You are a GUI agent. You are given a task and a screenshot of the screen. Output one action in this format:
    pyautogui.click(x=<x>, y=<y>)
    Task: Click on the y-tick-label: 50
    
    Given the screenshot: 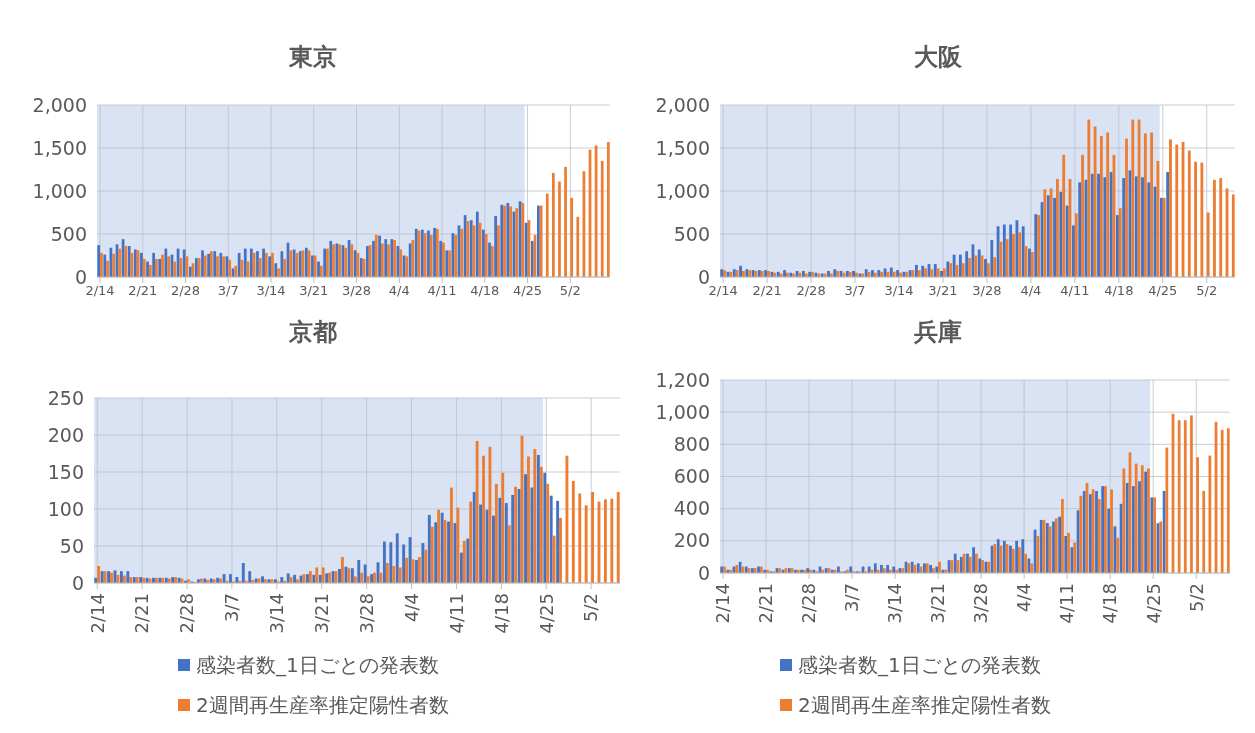 What is the action you would take?
    pyautogui.click(x=71, y=545)
    